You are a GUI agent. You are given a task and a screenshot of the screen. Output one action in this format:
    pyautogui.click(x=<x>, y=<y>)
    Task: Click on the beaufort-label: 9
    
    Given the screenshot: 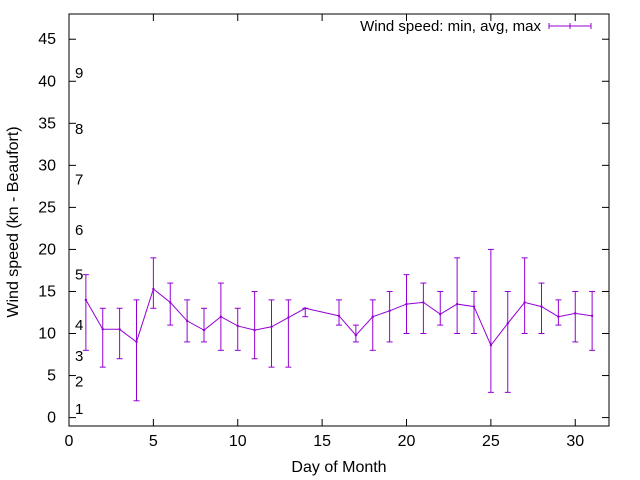 What is the action you would take?
    pyautogui.click(x=79, y=73)
    